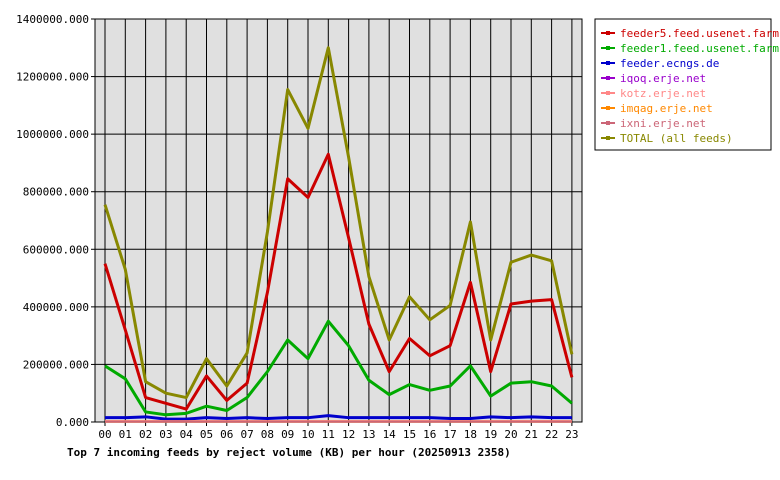 Image resolution: width=780 pixels, height=480 pixels. What do you see at coordinates (348, 434) in the screenshot?
I see `x-tick-label: 12` at bounding box center [348, 434].